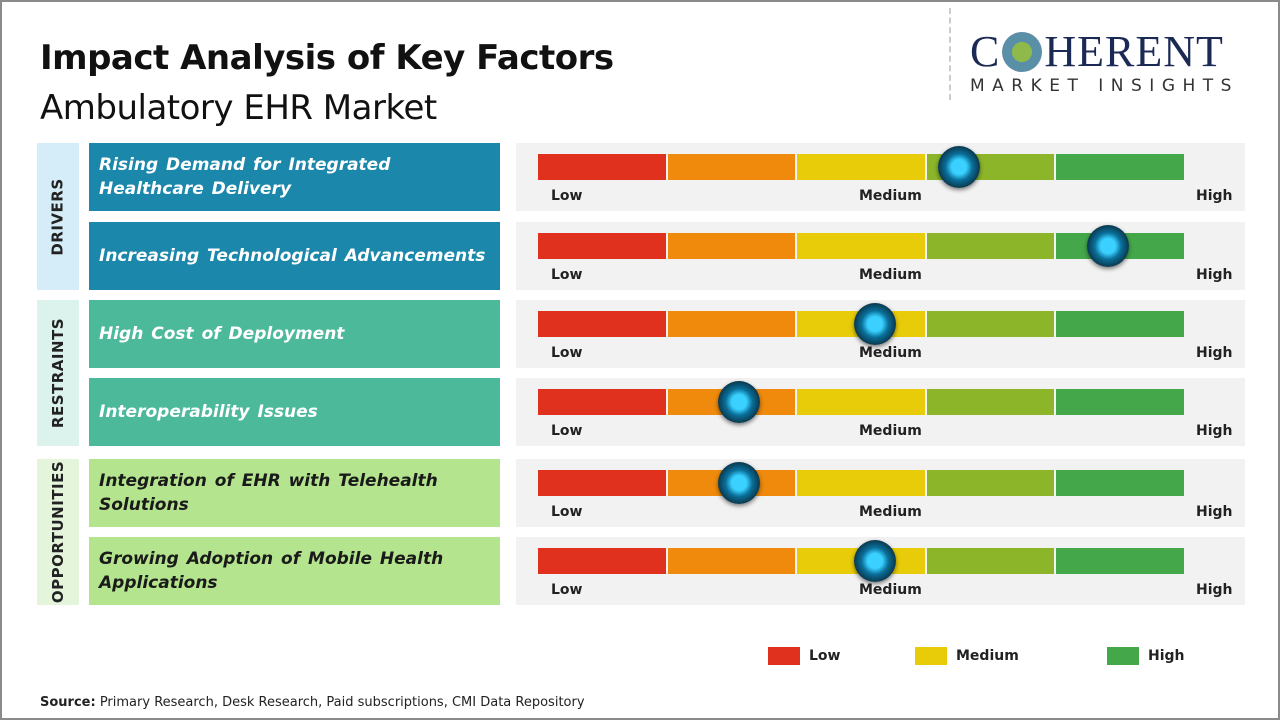 This screenshot has height=720, width=1280. I want to click on page-subtitle: Ambulatory EHR Market, so click(238, 108).